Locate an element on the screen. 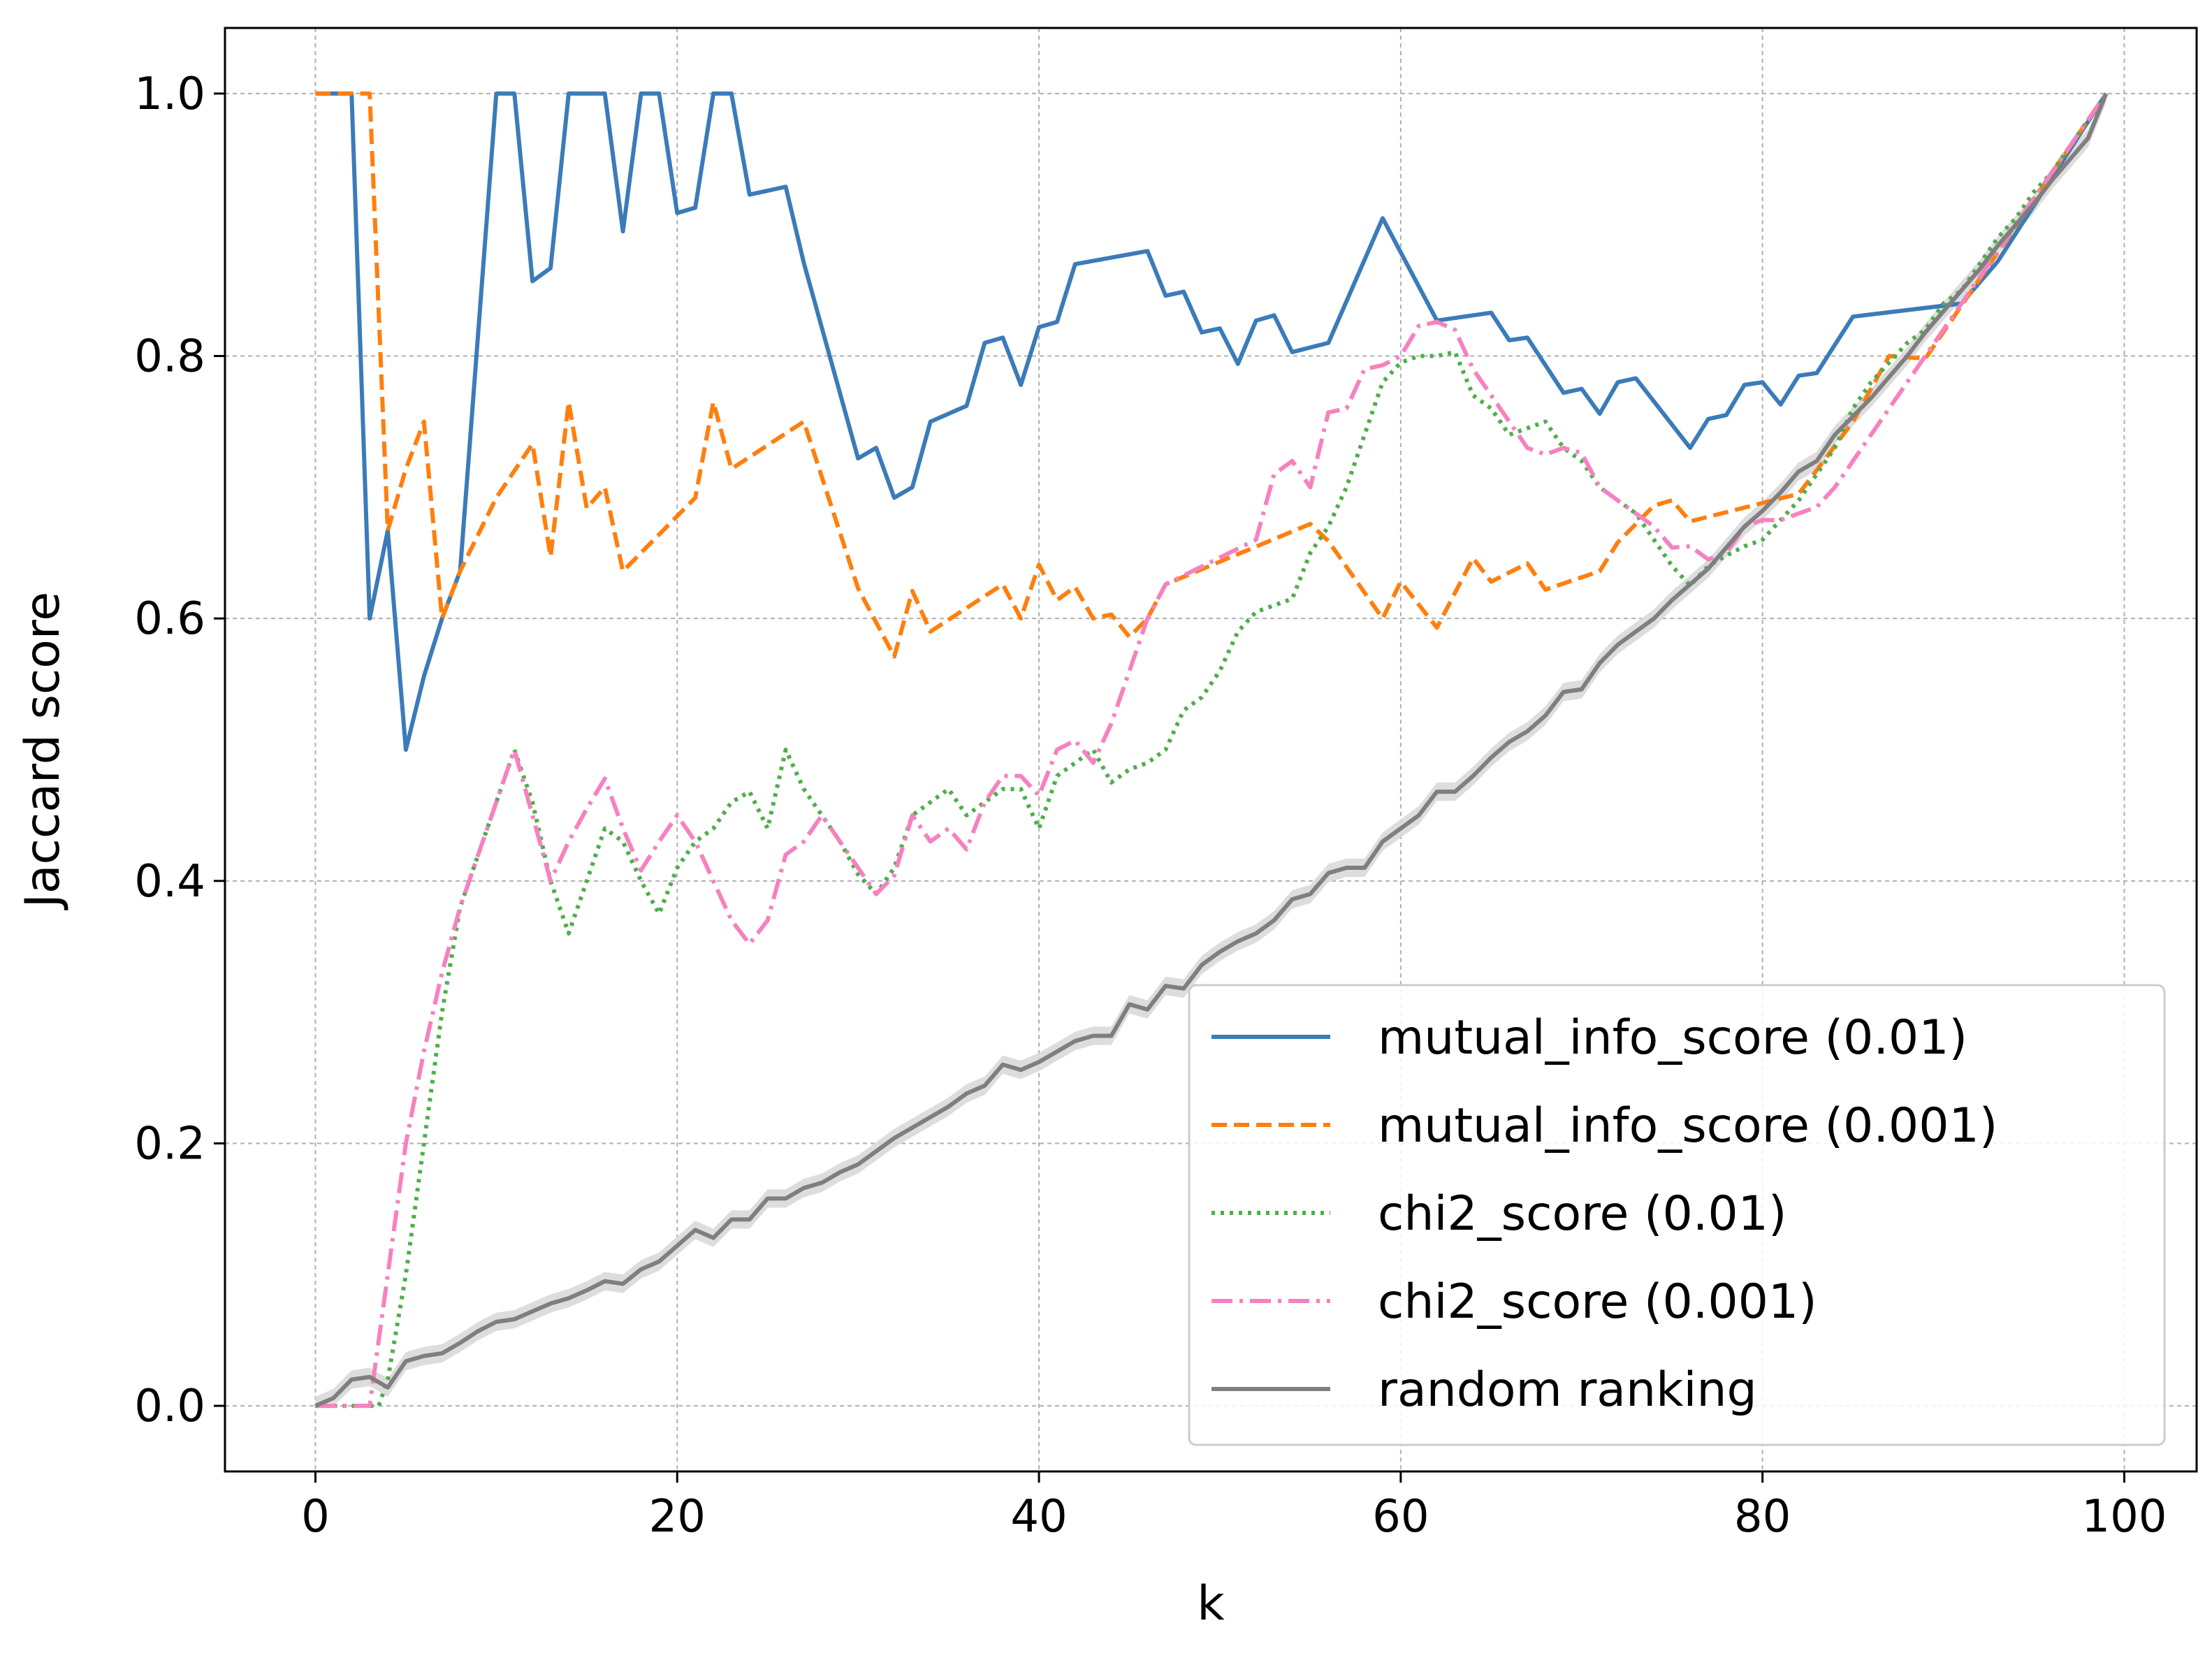 This screenshot has width=2212, height=1658. y-tick-label: 0.4 is located at coordinates (169, 882).